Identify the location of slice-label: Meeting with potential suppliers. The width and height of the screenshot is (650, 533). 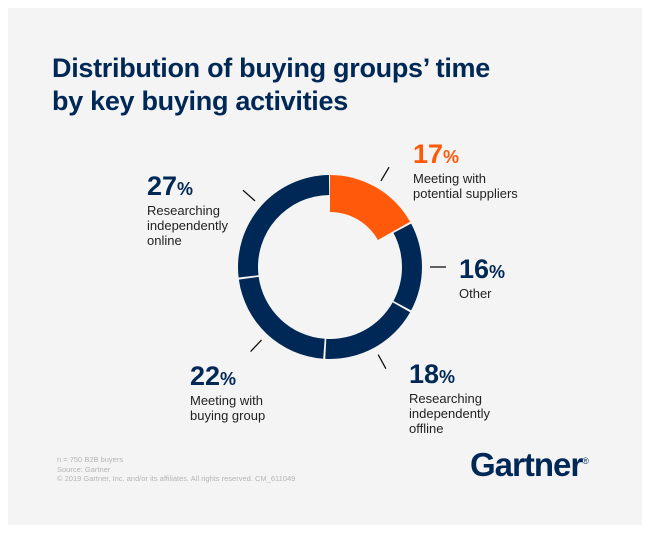
(465, 186).